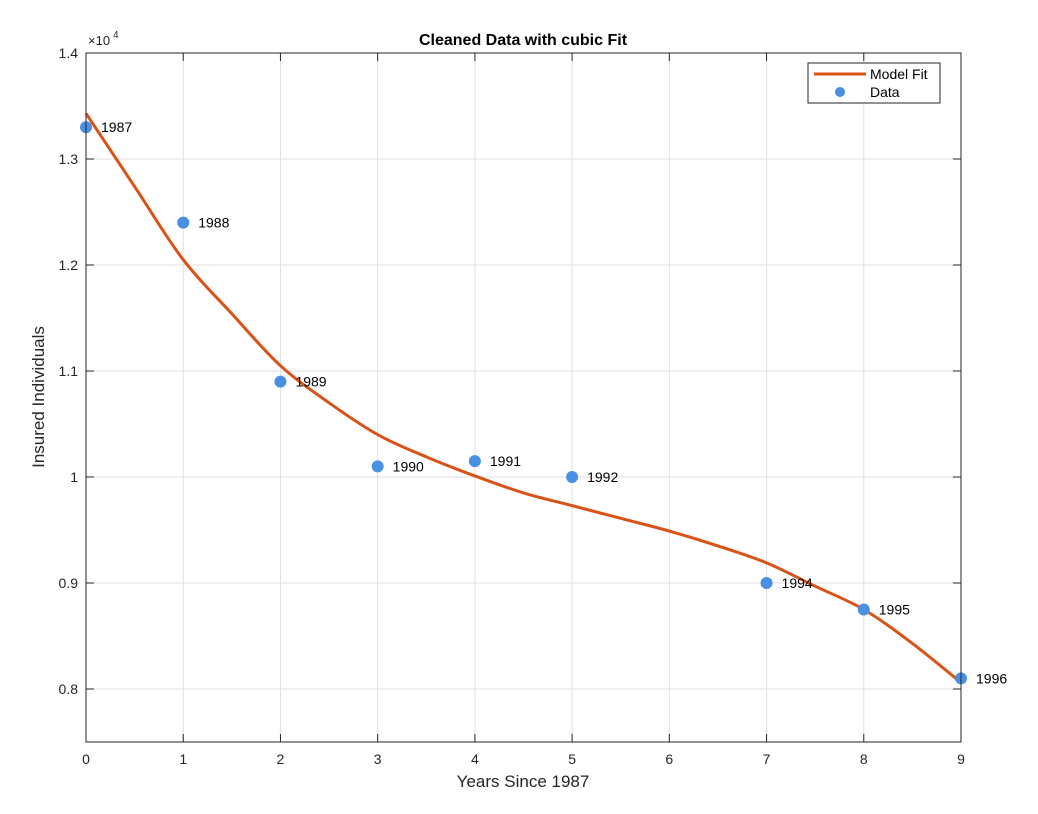 The width and height of the screenshot is (1038, 814). I want to click on x-tick-labels: 0 1 2 3 4 5 6 7 8 9, so click(523, 759).